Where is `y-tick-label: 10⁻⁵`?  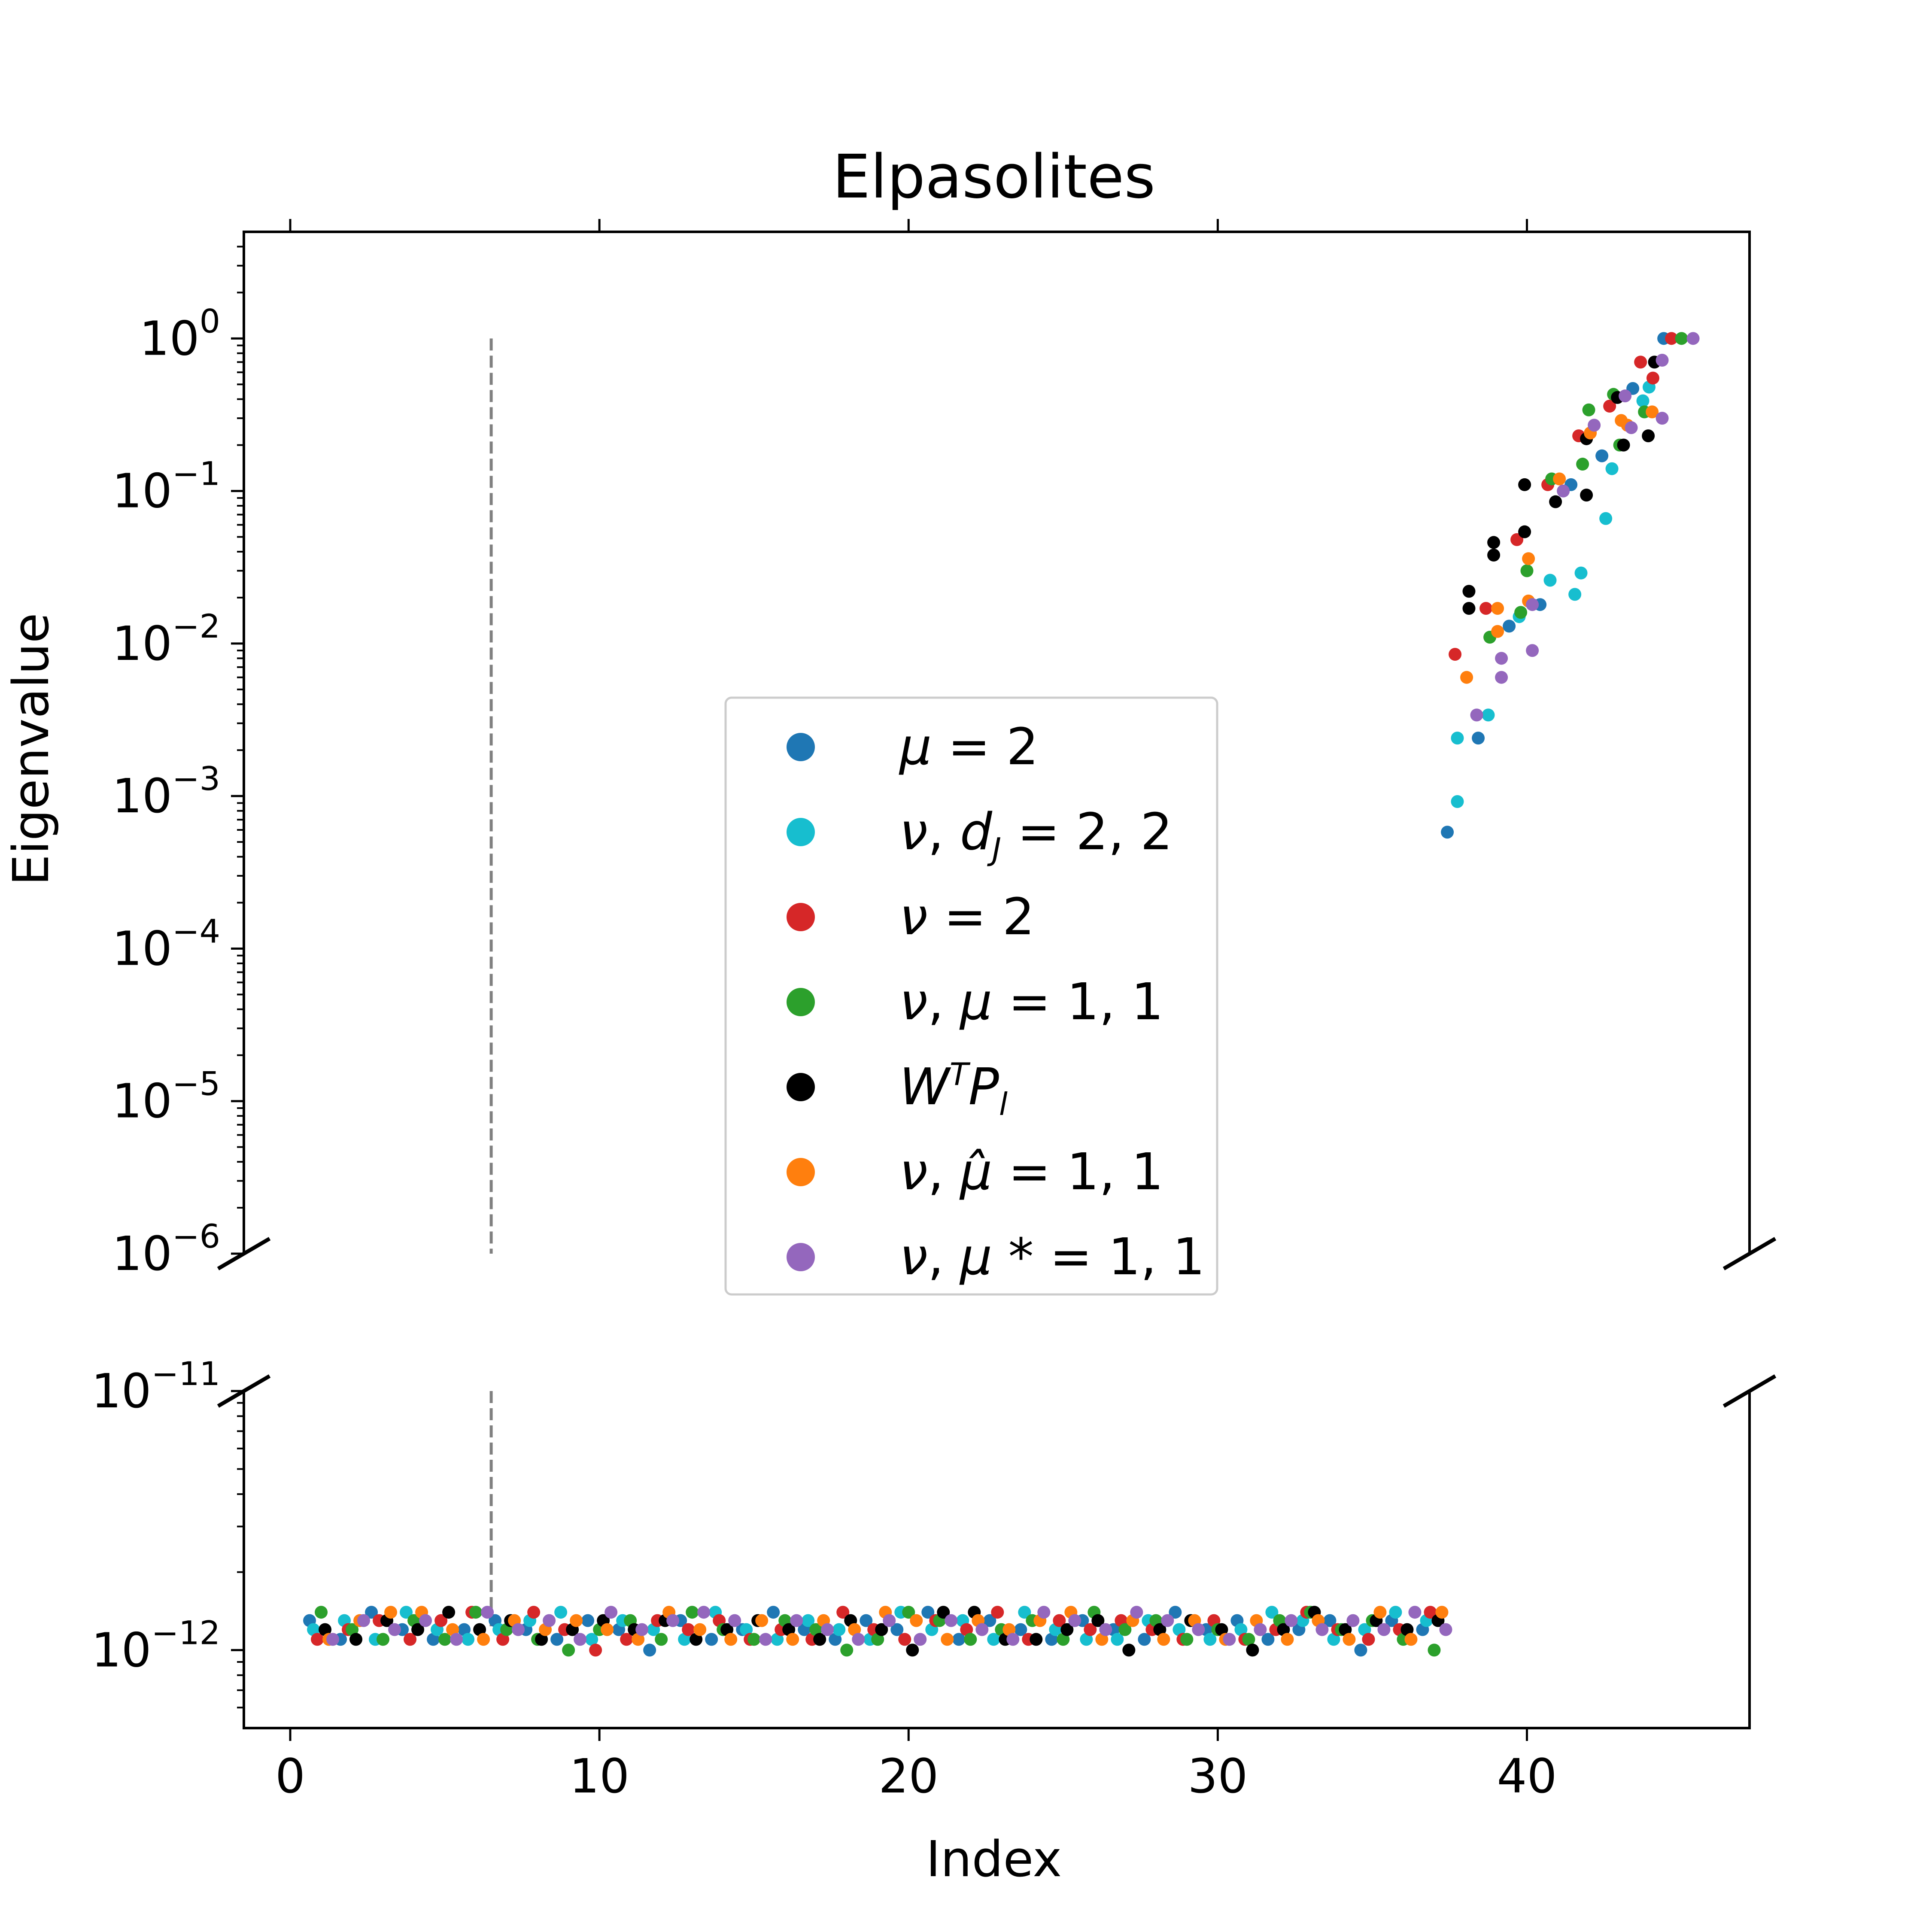
y-tick-label: 10⁻⁵ is located at coordinates (166, 1097).